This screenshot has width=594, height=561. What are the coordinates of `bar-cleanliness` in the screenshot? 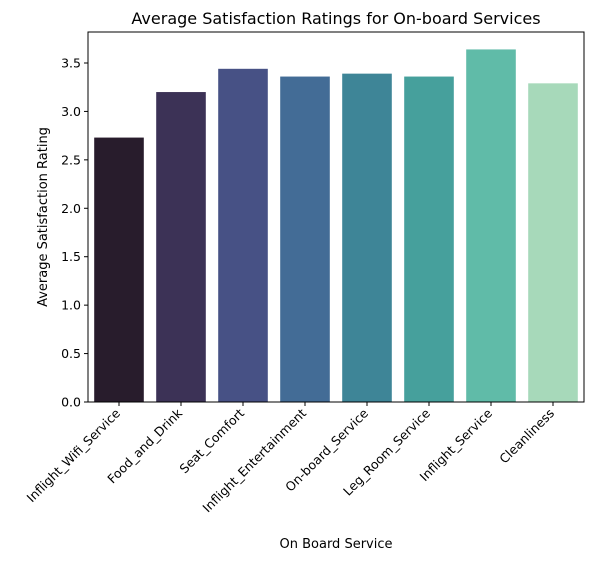 It's located at (553, 242).